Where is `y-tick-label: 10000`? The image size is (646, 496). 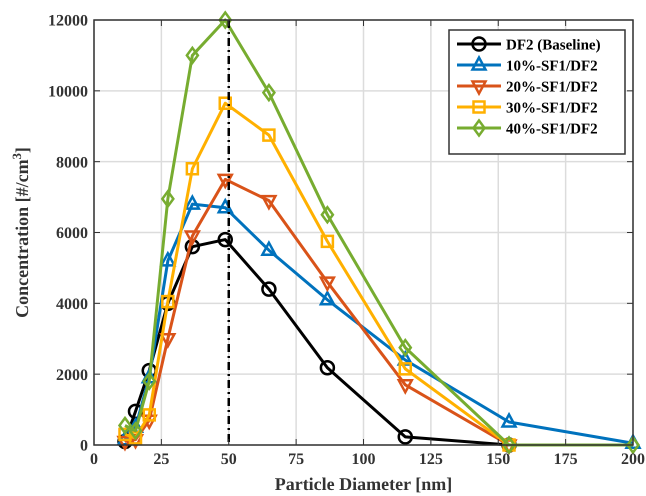
y-tick-label: 10000 is located at coordinates (68, 91).